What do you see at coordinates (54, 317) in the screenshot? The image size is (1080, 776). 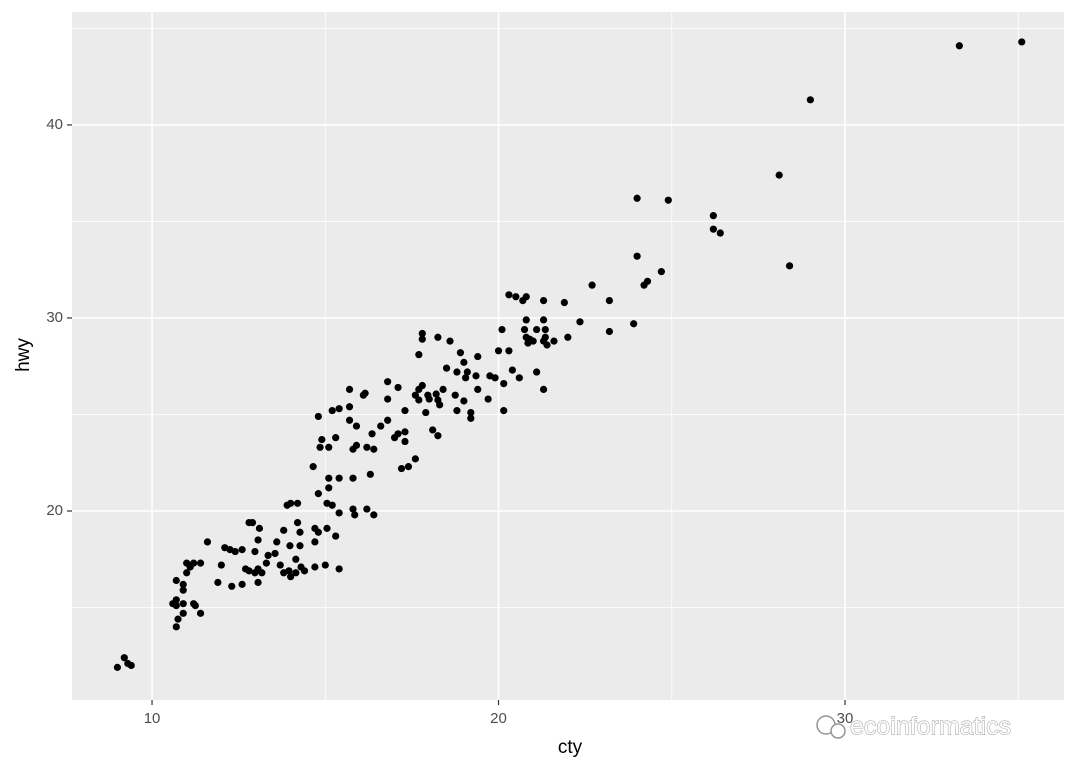 I see `y-tick-label: 30` at bounding box center [54, 317].